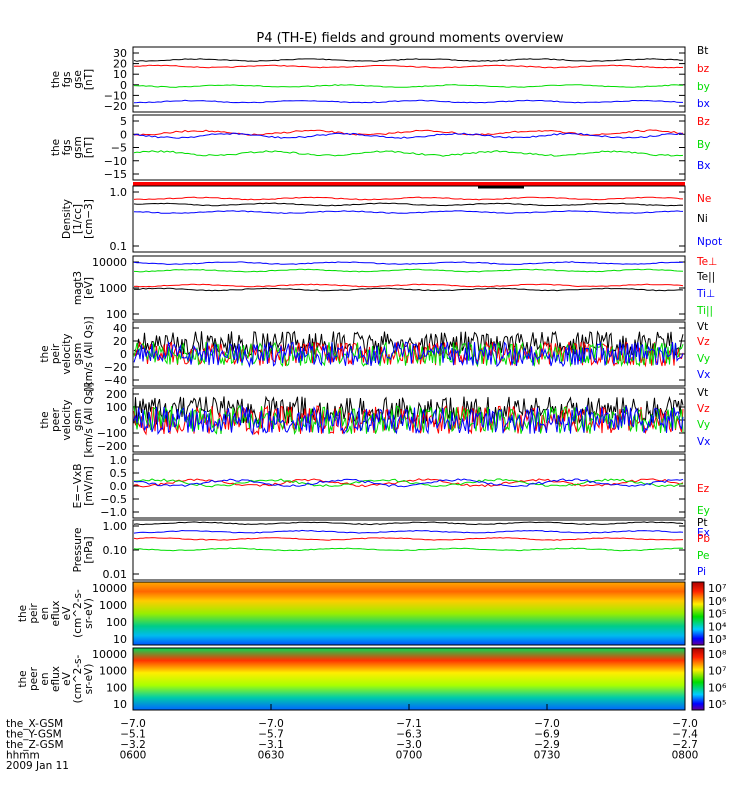 Image resolution: width=750 pixels, height=800 pixels. I want to click on y-tick-label: 0.5, so click(119, 473).